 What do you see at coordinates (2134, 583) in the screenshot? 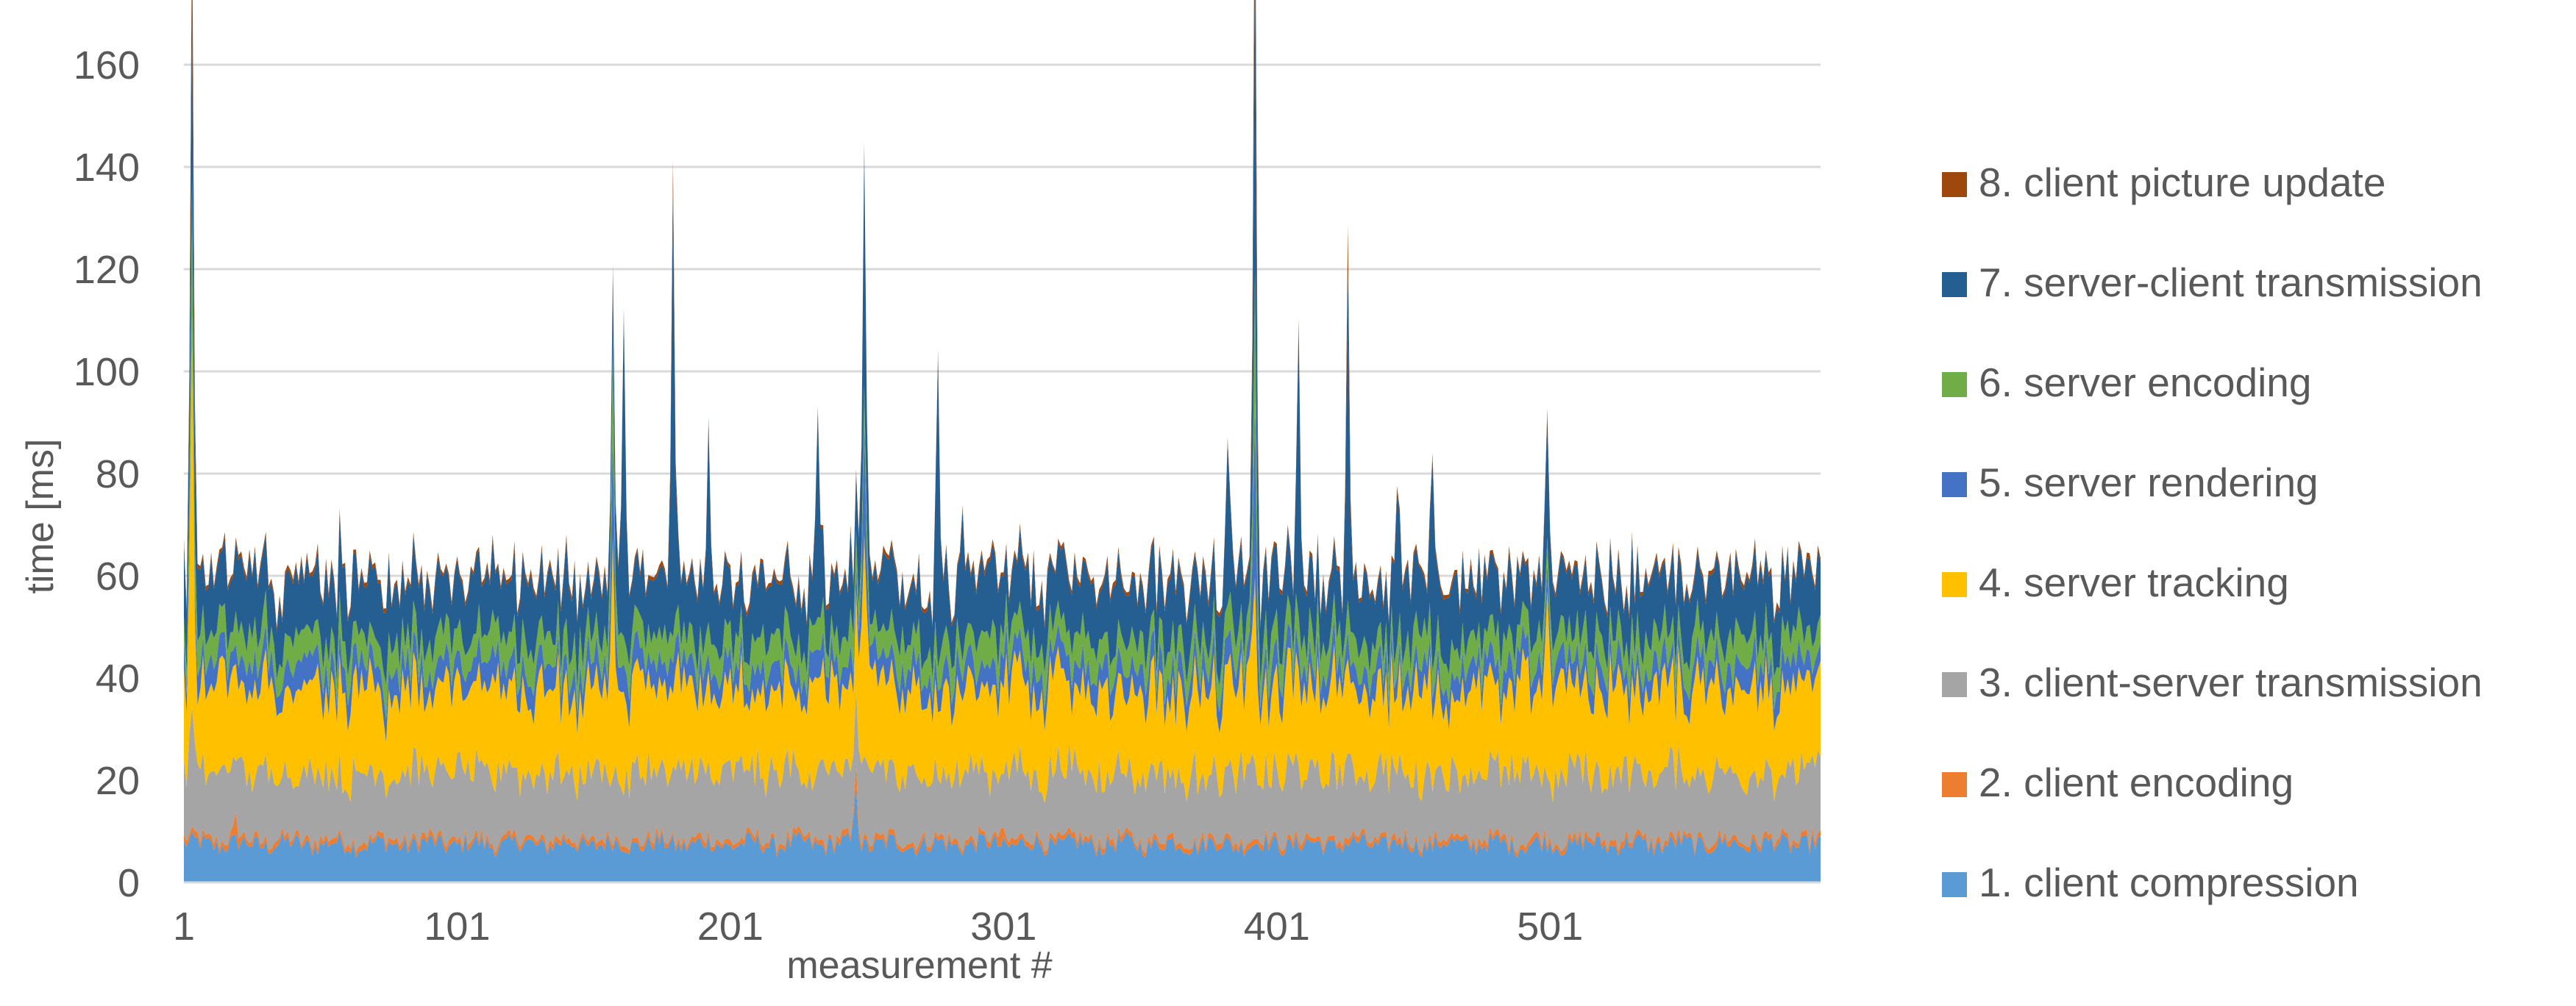
I see `legend-label-4: 4. server tracking` at bounding box center [2134, 583].